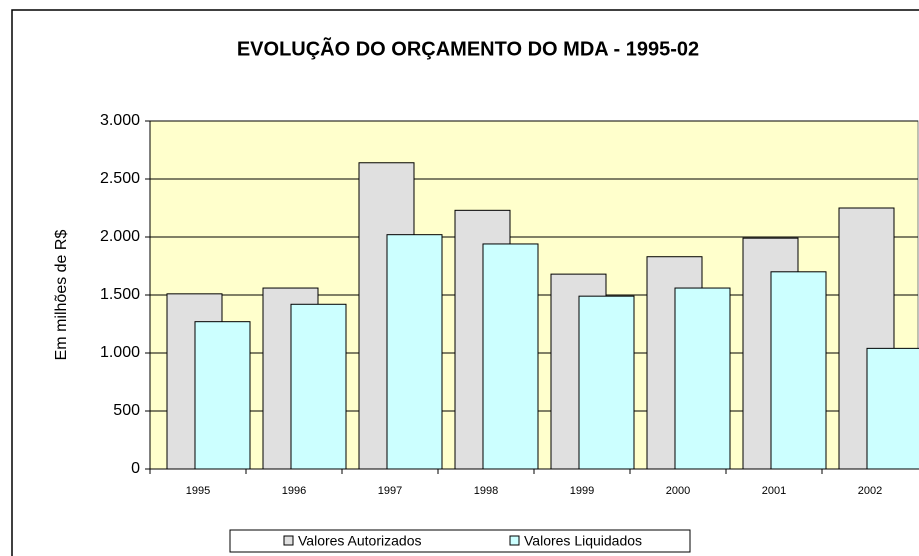 Image resolution: width=919 pixels, height=556 pixels. Describe the element at coordinates (126, 410) in the screenshot. I see `y-tick-label: 500` at that location.